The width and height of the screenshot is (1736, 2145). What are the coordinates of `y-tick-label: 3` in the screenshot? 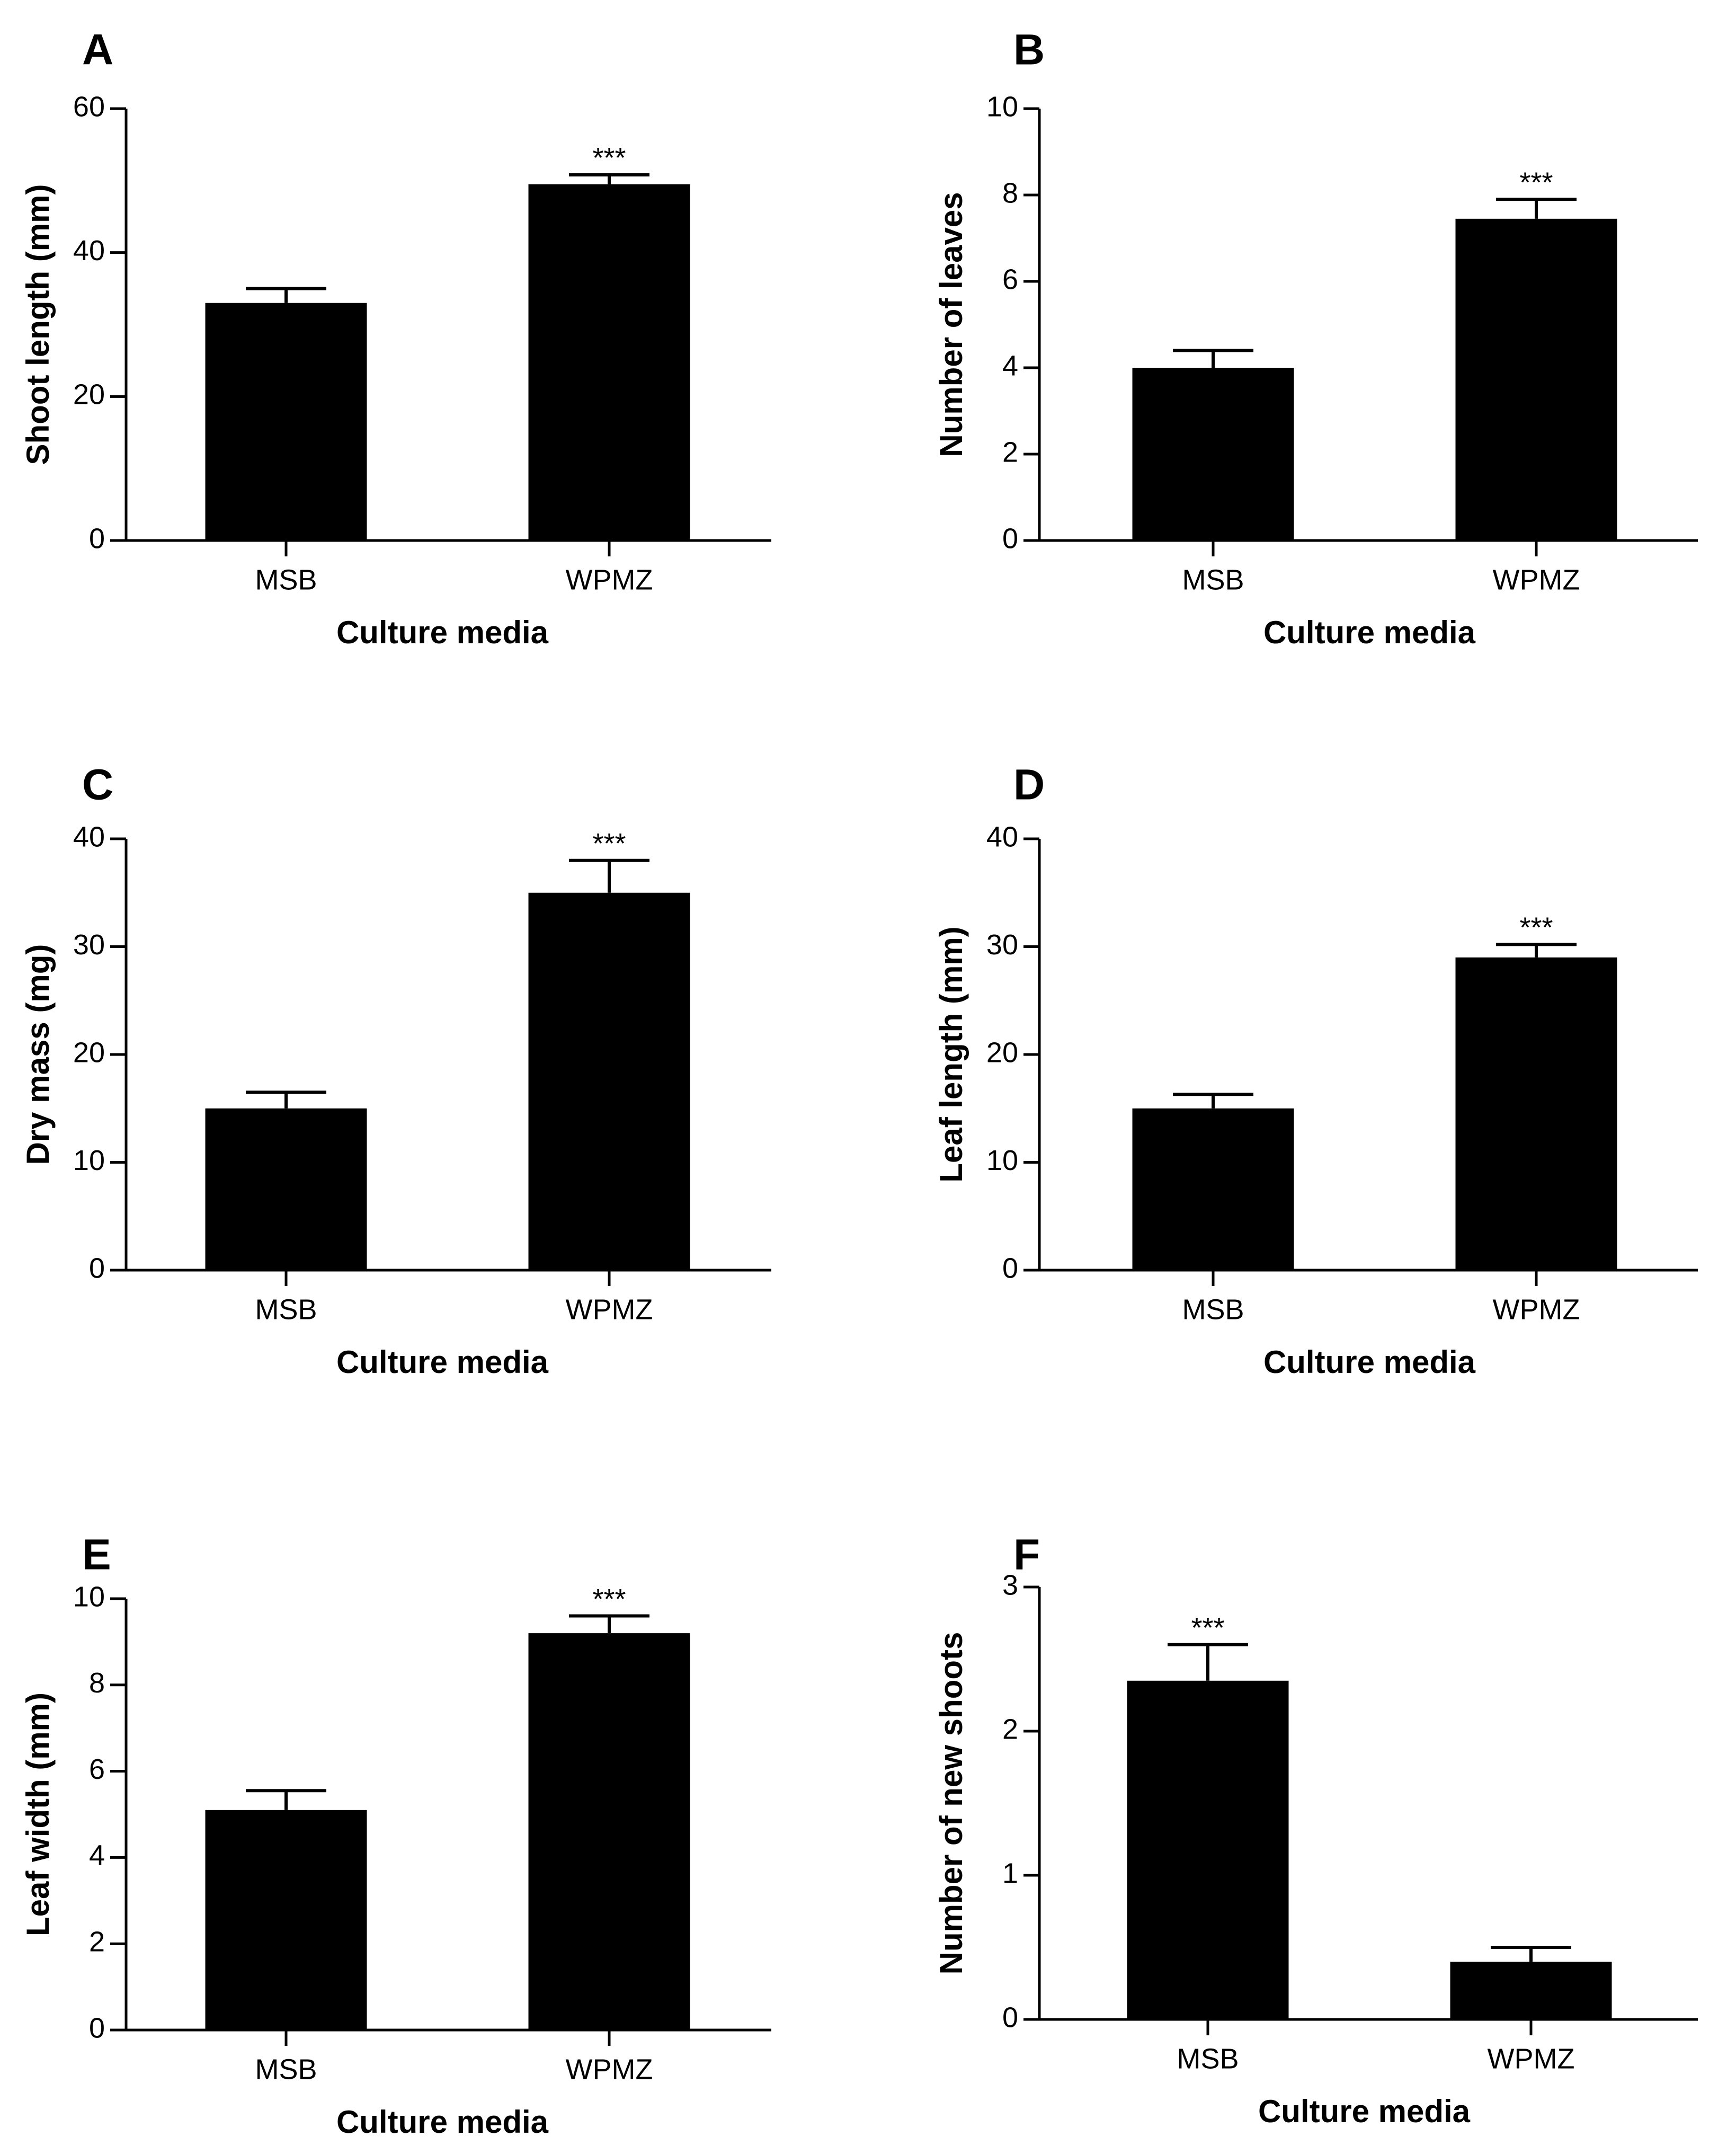 It's located at (1010, 1585).